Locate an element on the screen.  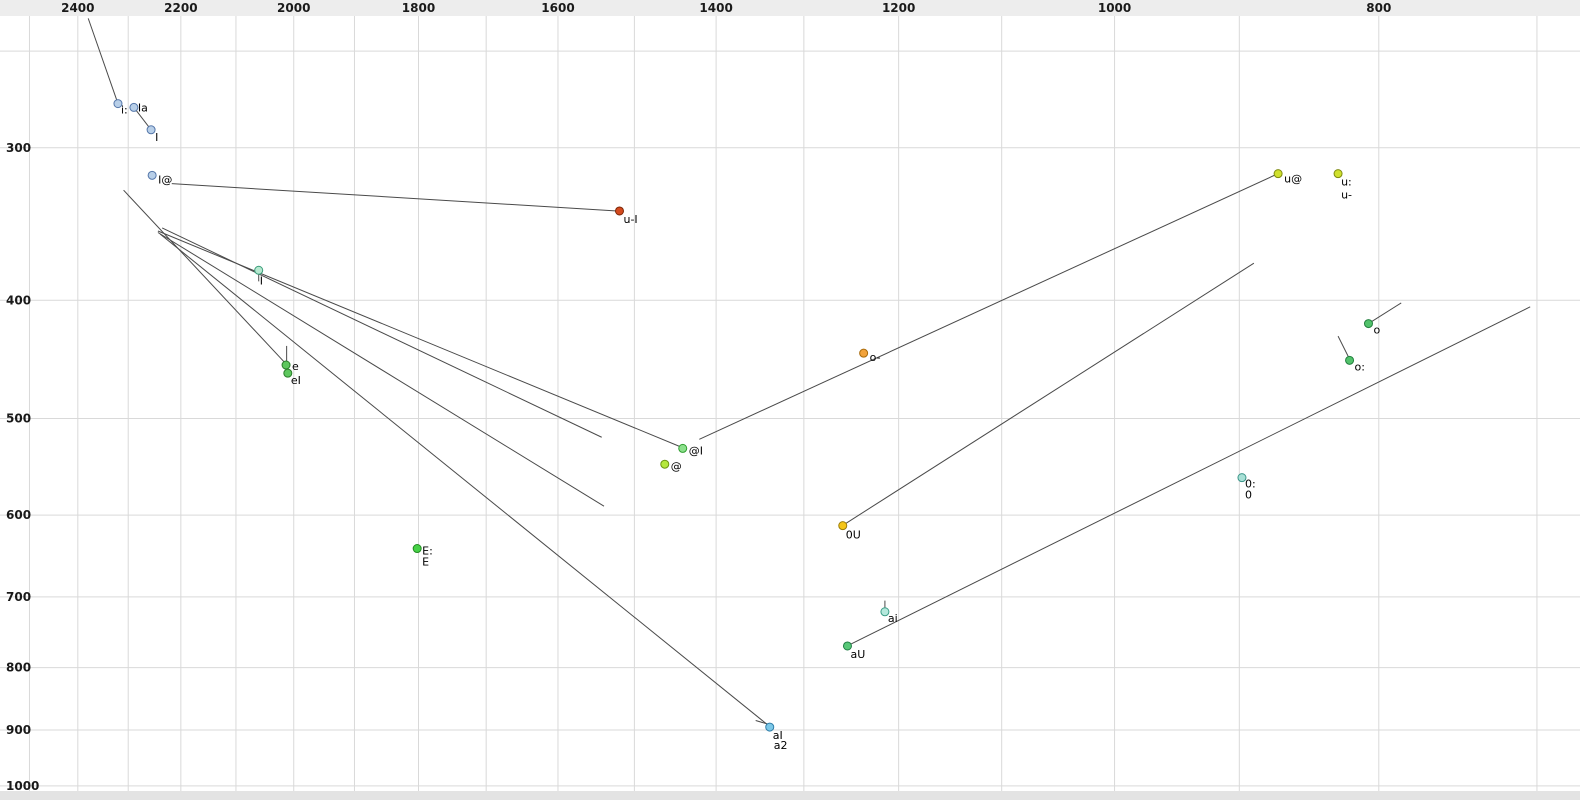
x-axis-tick-label: 1800 is located at coordinates (418, 8).